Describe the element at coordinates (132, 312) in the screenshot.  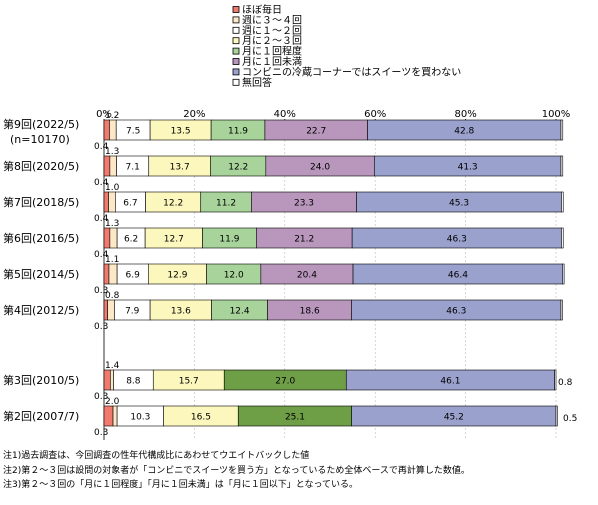
I see `data-label: 7.9` at that location.